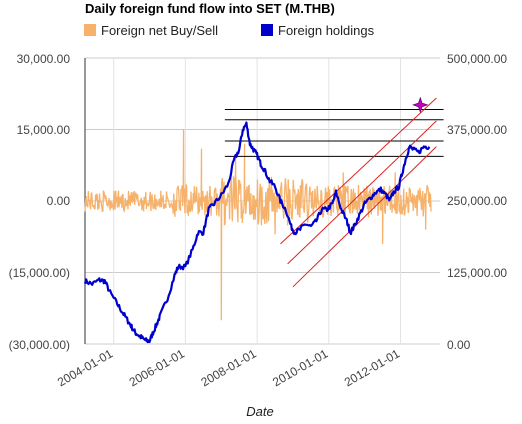 The width and height of the screenshot is (522, 424). I want to click on left-tick-label: 30,000.00, so click(44, 59).